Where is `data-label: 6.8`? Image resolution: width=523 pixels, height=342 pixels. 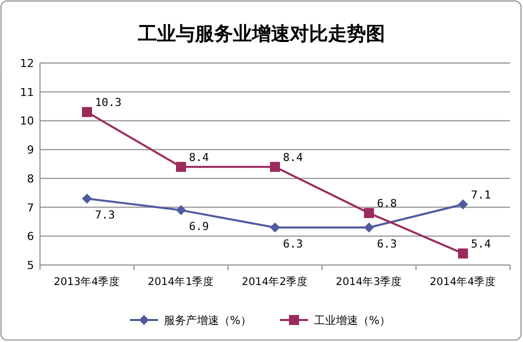
data-label: 6.8 is located at coordinates (387, 203).